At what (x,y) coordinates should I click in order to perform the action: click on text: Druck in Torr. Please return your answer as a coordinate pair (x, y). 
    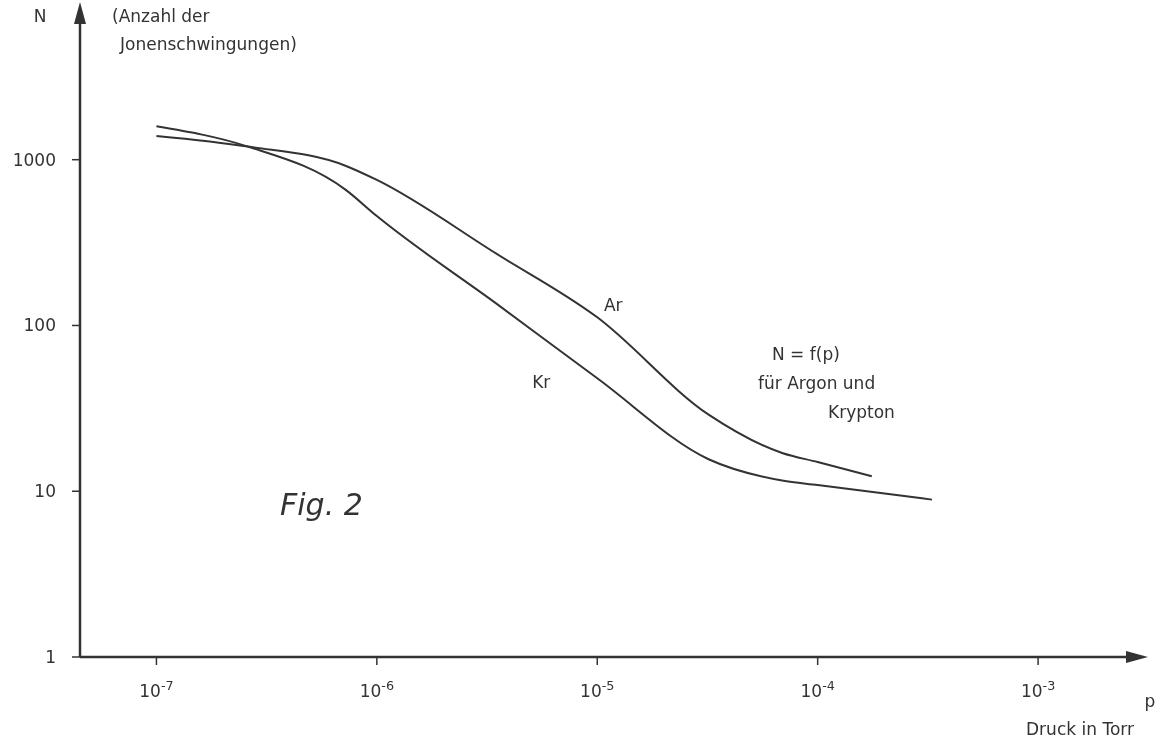
    Looking at the image, I should click on (1080, 729).